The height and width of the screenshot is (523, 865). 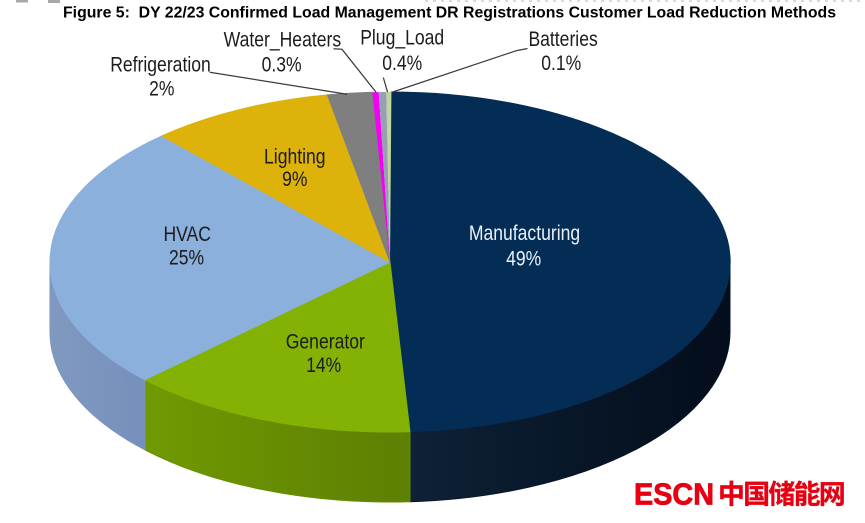 I want to click on svg-text: Water_Heaters, so click(x=283, y=40).